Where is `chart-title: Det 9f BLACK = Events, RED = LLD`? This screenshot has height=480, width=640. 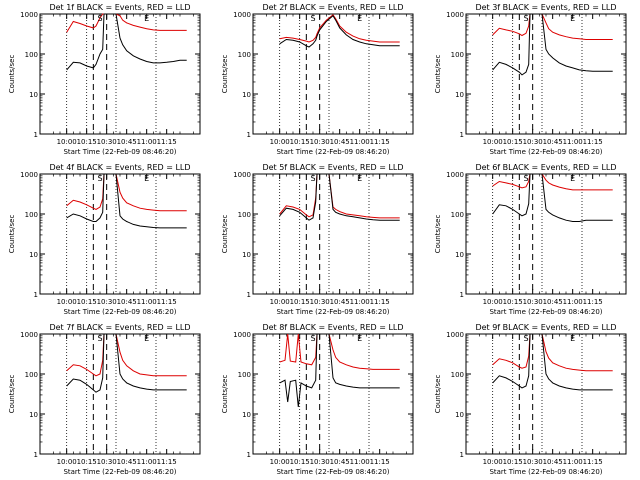 chart-title: Det 9f BLACK = Events, RED = LLD is located at coordinates (545, 327).